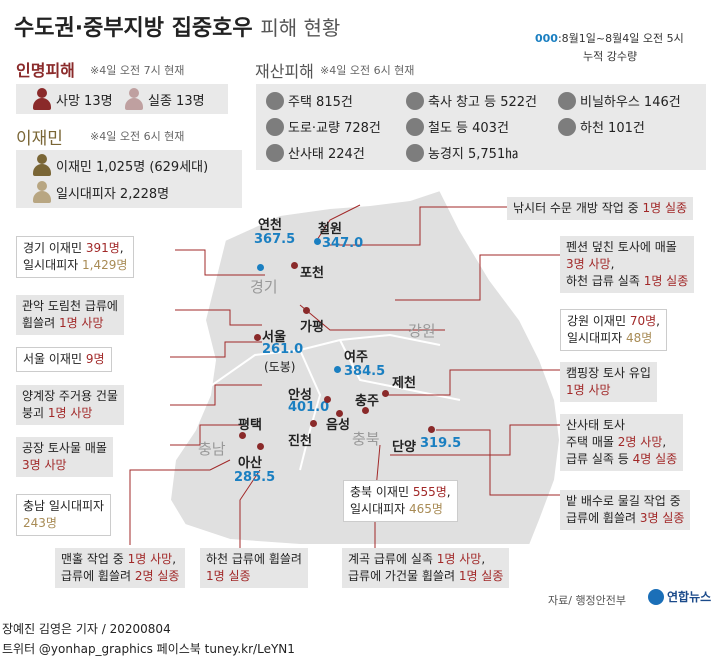 The height and width of the screenshot is (662, 720). What do you see at coordinates (323, 126) in the screenshot?
I see `property-item: 도로·교량 728건` at bounding box center [323, 126].